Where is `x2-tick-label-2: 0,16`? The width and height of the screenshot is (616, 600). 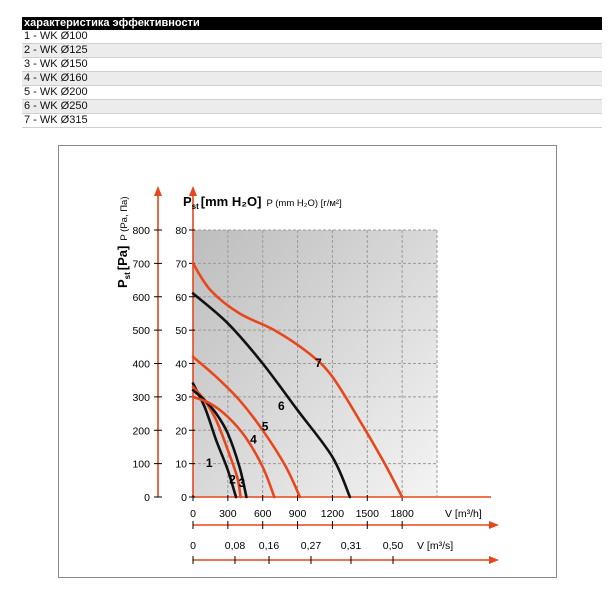
x2-tick-label-2: 0,16 is located at coordinates (269, 546).